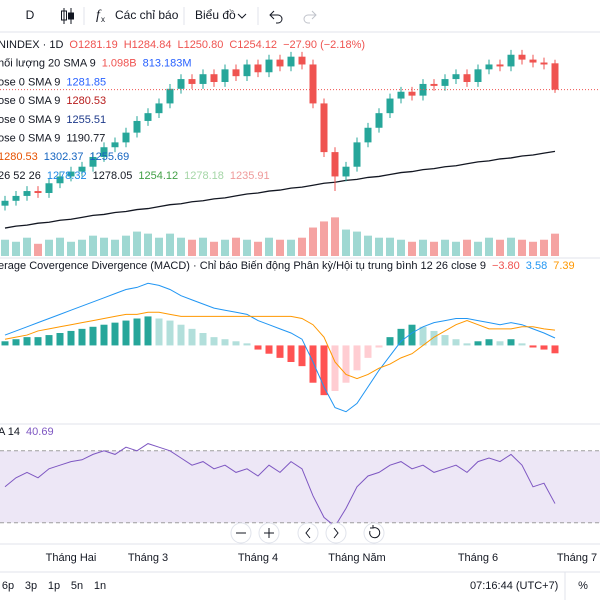  Describe the element at coordinates (147, 15) in the screenshot. I see `indicators-button: Các chỉ báo` at that location.